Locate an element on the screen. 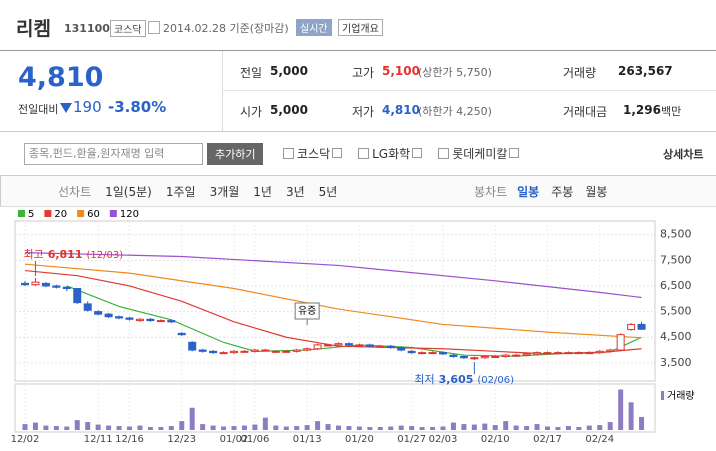 This screenshot has height=451, width=716. y-tick-label: 8,500 is located at coordinates (676, 234).